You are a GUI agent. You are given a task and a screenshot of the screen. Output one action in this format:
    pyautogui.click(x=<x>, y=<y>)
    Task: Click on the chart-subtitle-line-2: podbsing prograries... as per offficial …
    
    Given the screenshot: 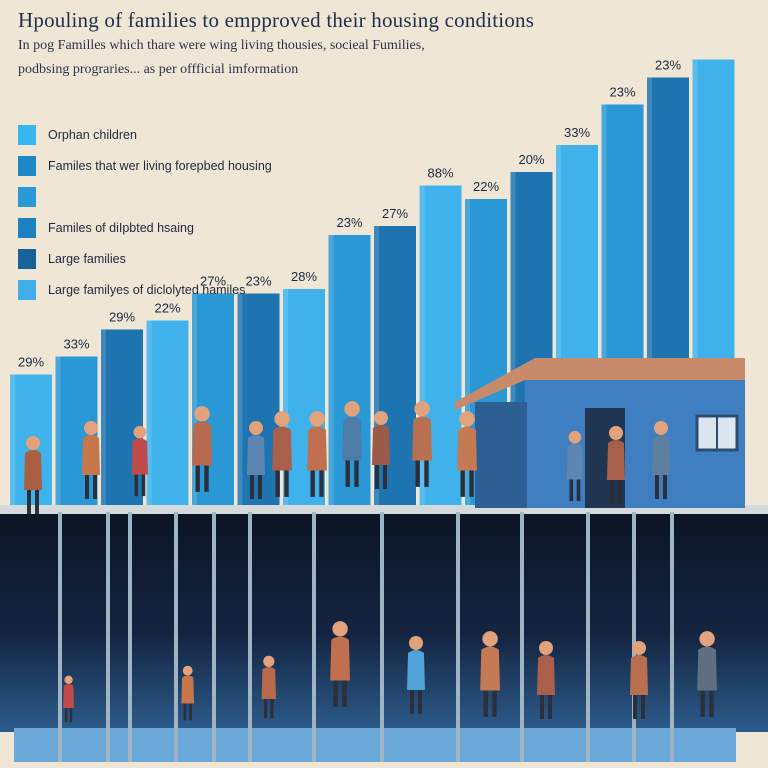 What is the action you would take?
    pyautogui.click(x=158, y=69)
    